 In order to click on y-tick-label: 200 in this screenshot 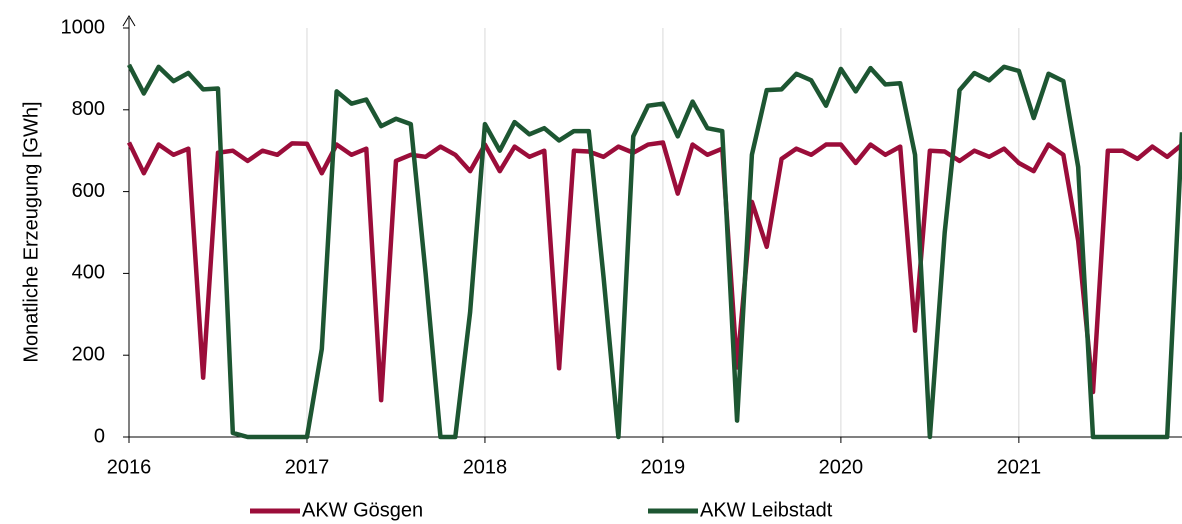, I will do `click(88, 354)`.